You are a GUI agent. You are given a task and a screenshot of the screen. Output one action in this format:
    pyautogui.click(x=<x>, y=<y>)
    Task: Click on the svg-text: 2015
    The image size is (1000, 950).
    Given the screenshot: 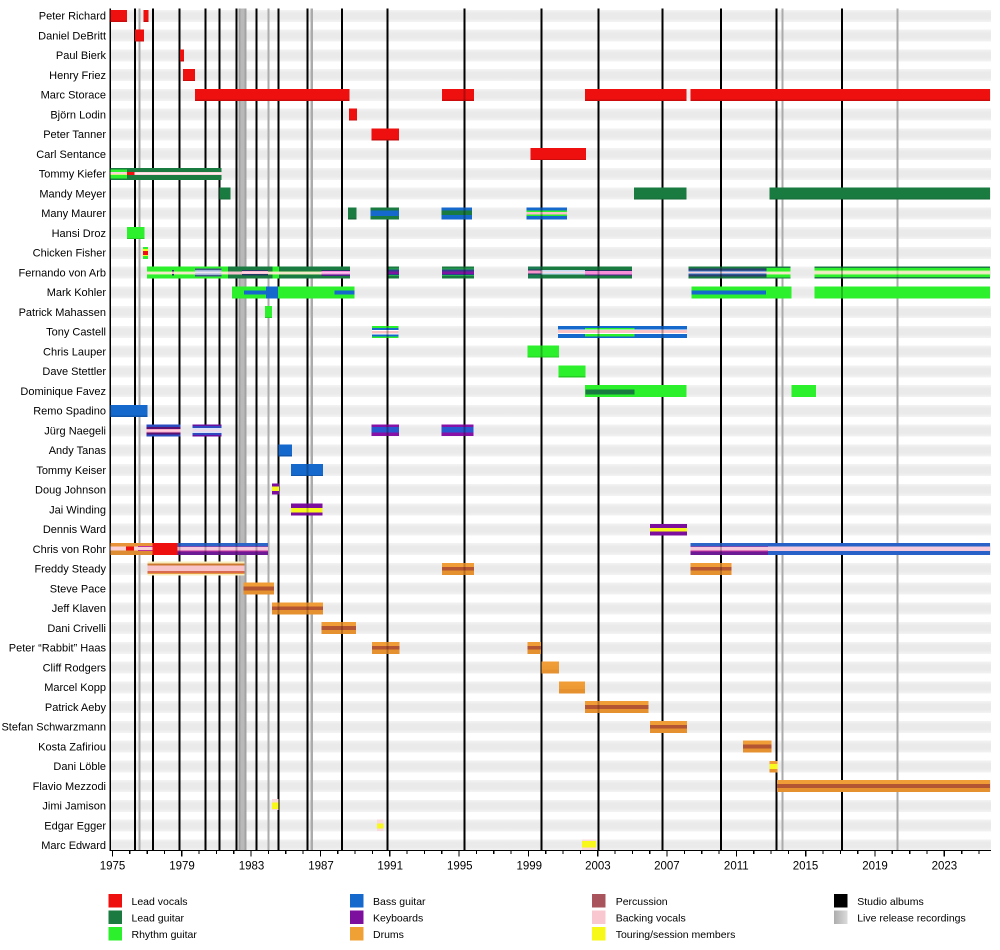 What is the action you would take?
    pyautogui.click(x=806, y=867)
    